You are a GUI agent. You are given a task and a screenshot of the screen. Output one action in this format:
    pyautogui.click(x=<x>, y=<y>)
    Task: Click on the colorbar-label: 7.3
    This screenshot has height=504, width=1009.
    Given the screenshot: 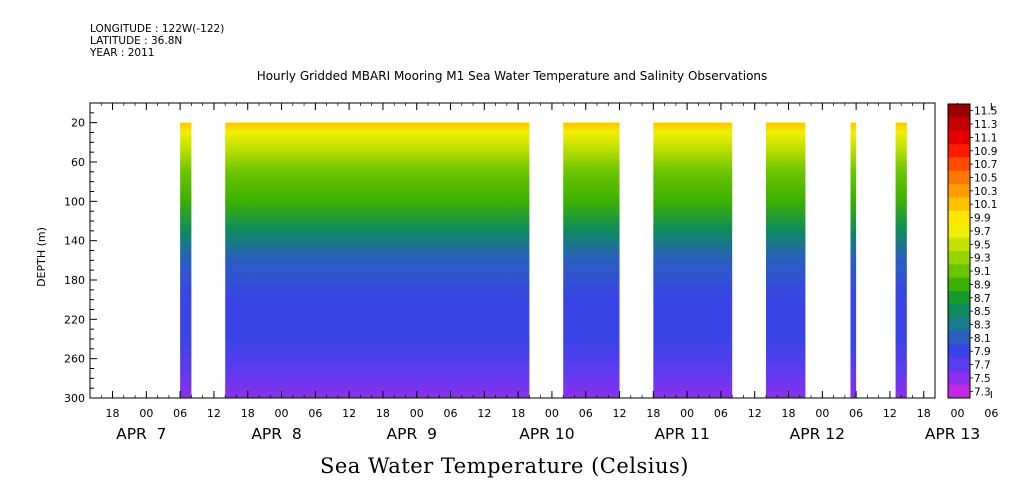 What is the action you would take?
    pyautogui.click(x=982, y=392)
    